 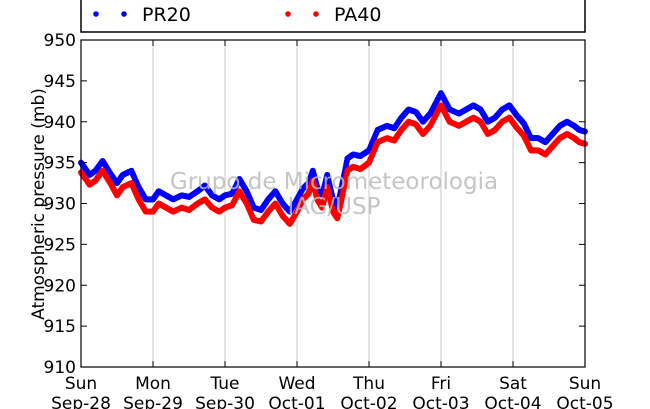 I want to click on legend-entry-pa40: PA40, so click(x=333, y=15).